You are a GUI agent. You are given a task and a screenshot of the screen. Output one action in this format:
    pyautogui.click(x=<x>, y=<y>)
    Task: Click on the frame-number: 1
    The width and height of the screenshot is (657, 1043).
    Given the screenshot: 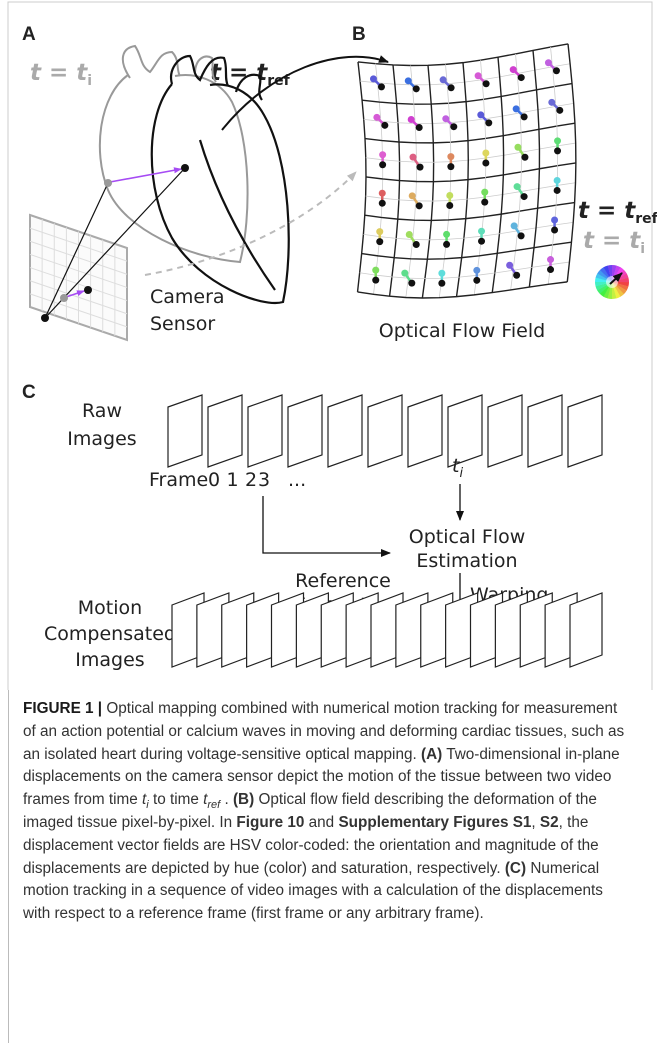 What is the action you would take?
    pyautogui.click(x=233, y=480)
    